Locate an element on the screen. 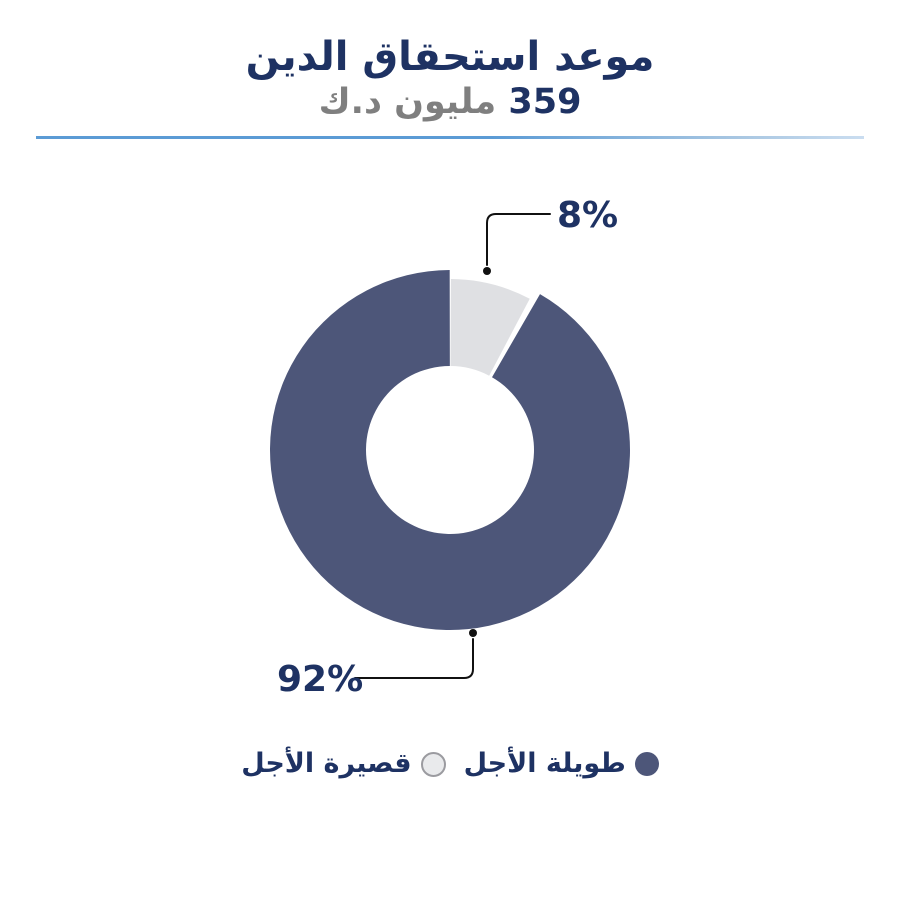 Image resolution: width=900 pixels, height=900 pixels. legend-marker-long-term-icon is located at coordinates (646, 764).